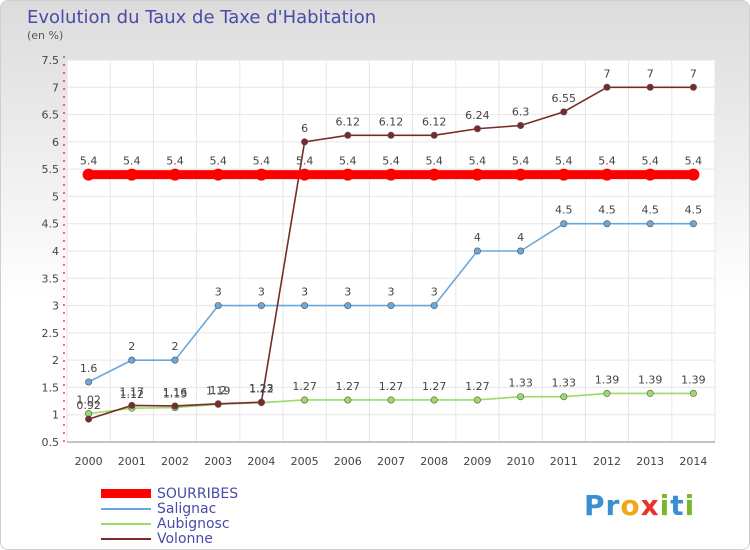  I want to click on data-label-volonne: 1.23, so click(261, 388).